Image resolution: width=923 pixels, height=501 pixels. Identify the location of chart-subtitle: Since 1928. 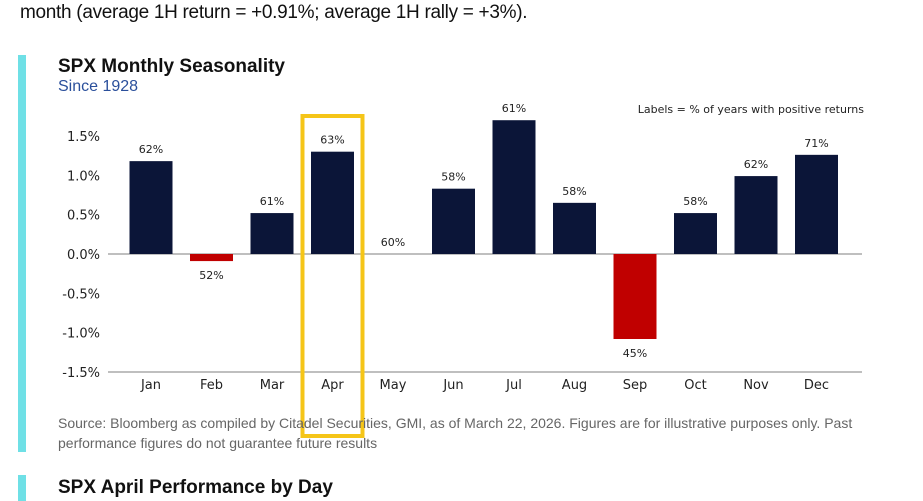
(98, 86).